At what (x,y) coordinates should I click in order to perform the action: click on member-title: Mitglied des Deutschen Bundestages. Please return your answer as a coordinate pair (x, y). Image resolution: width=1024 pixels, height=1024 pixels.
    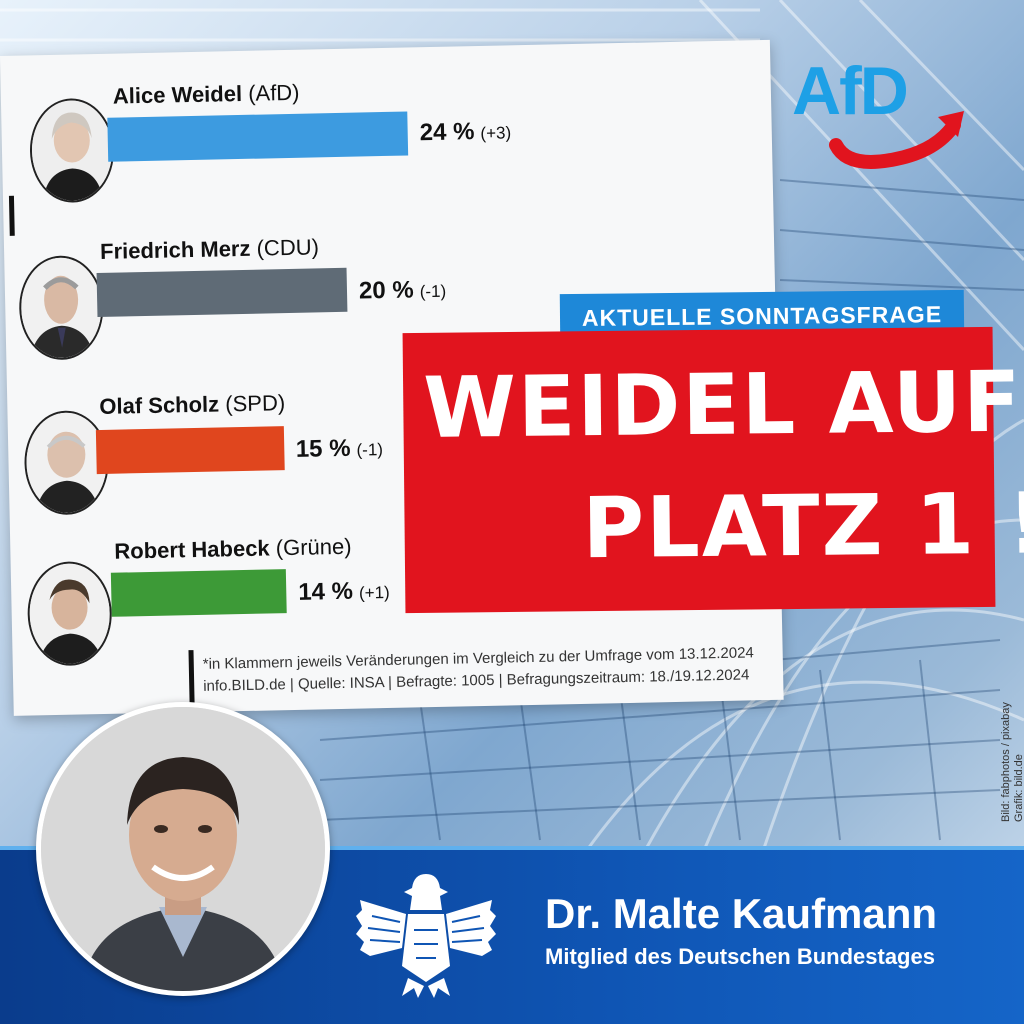
    Looking at the image, I should click on (740, 956).